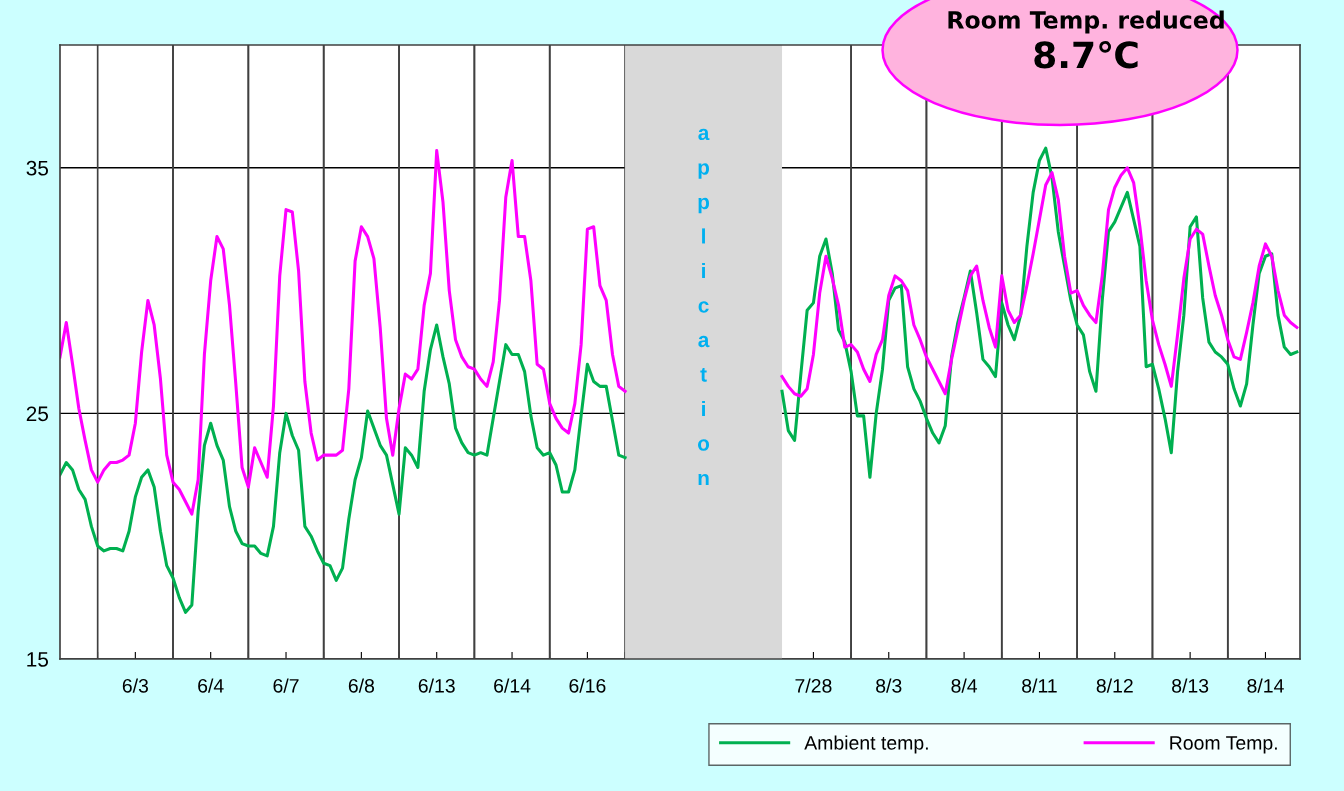  Describe the element at coordinates (1223, 745) in the screenshot. I see `legend-label: Room Temp.` at that location.